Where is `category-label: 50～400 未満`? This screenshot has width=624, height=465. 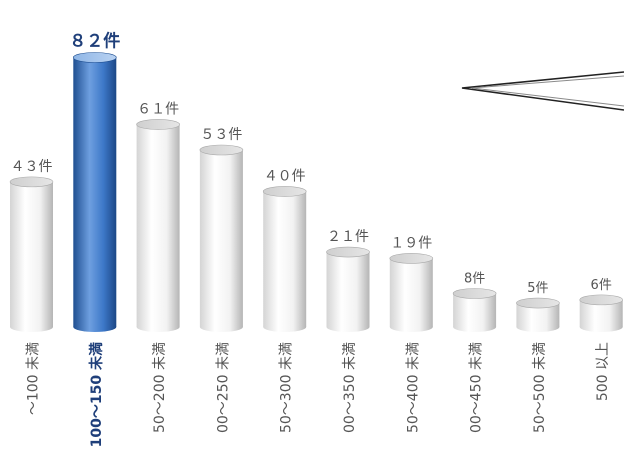 category-label: 50～400 未満 is located at coordinates (413, 387).